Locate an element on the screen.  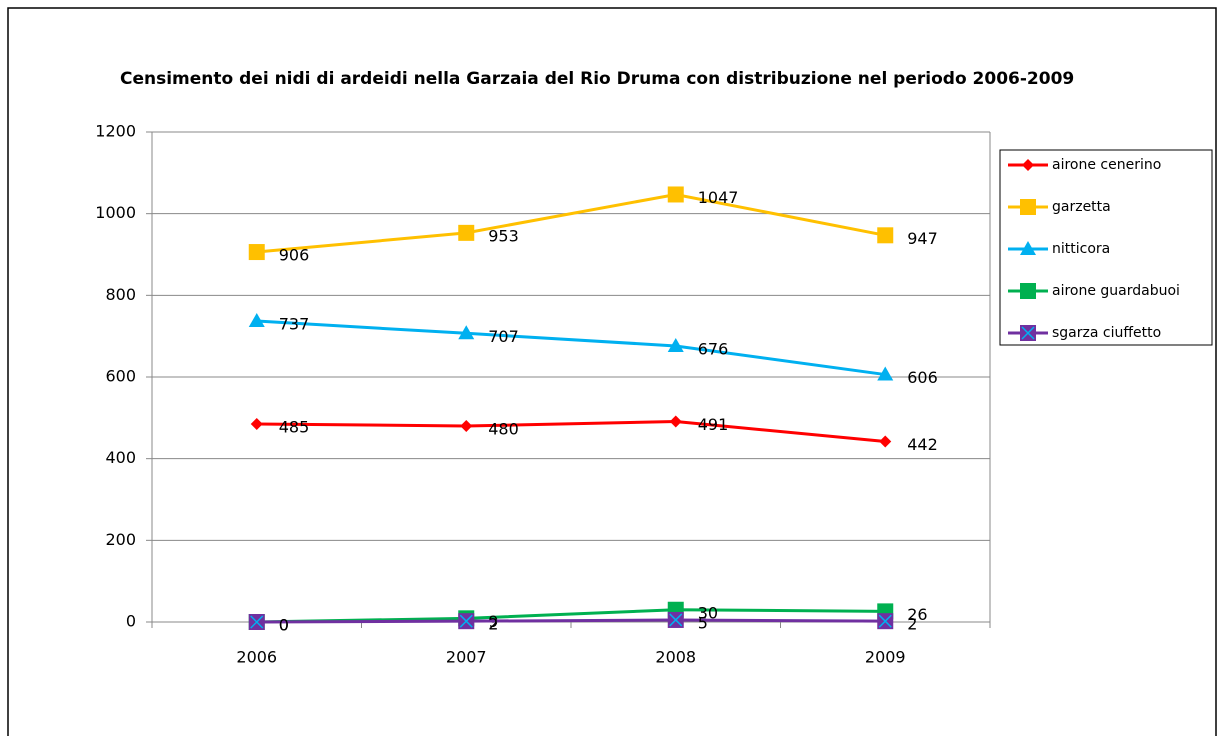
y-tick-label: 1000 is located at coordinates (115, 212).